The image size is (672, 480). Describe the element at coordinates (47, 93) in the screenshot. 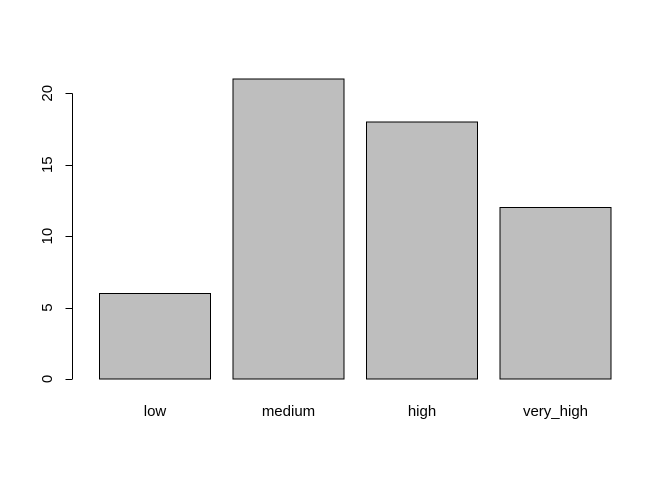

I see `y-tick-label-20: 20` at that location.